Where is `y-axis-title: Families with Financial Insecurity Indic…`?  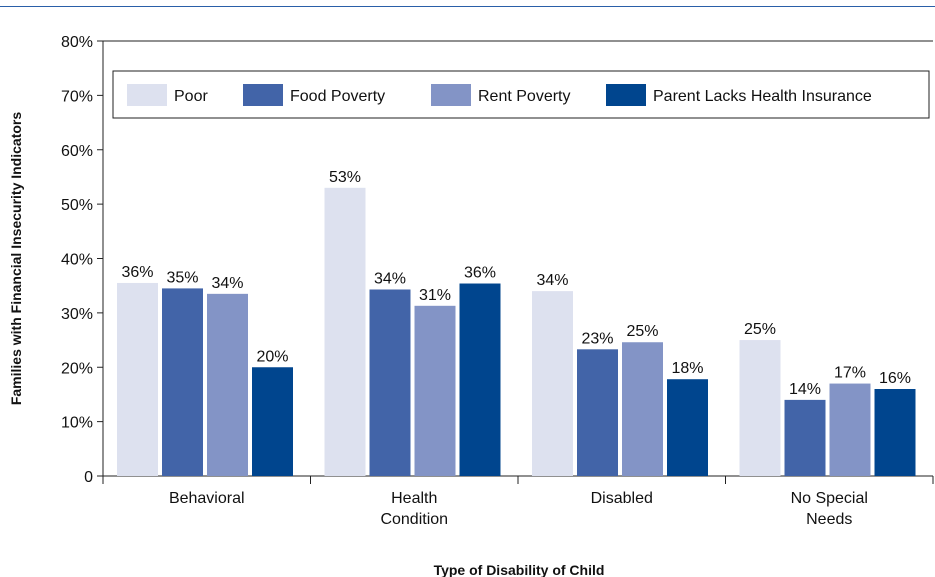
y-axis-title: Families with Financial Insecurity Indic… is located at coordinates (16, 259).